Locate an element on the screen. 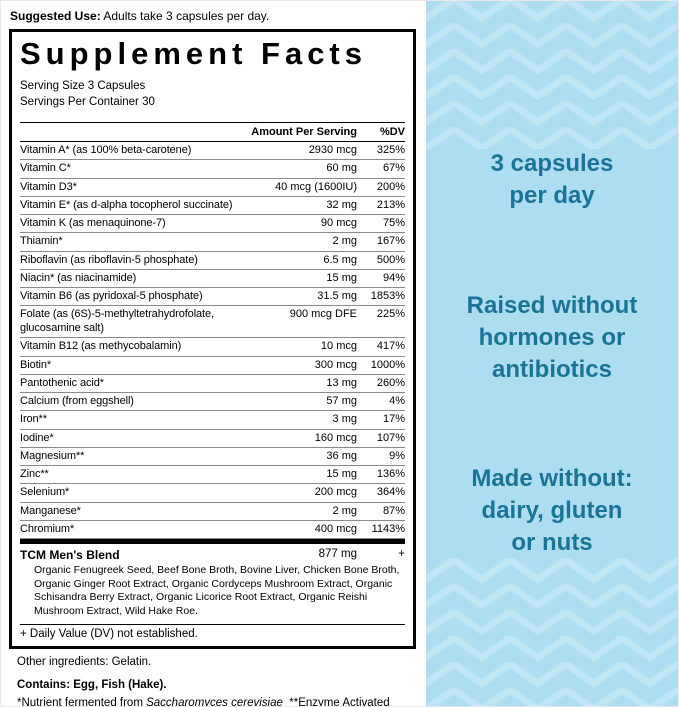  daily-value-footnote: + Daily Value (DV) not established. is located at coordinates (212, 632).